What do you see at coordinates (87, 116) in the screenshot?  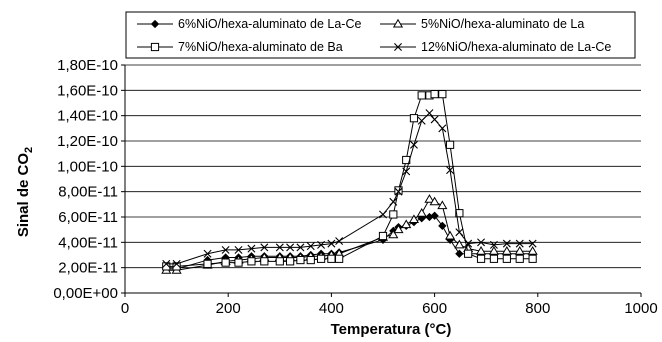 I see `y-tick-label: 1,40E-10` at bounding box center [87, 116].